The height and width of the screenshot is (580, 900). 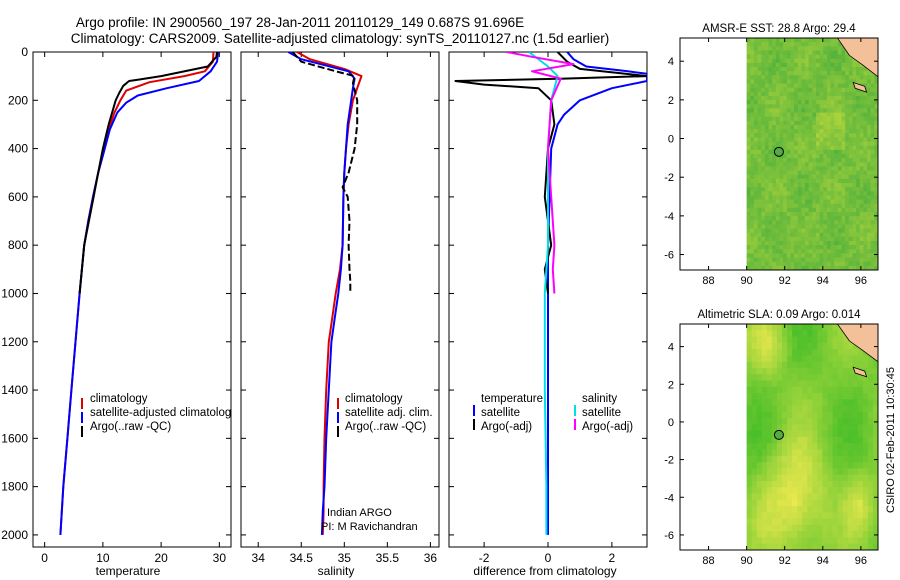 I want to click on x-tick-label: 92, so click(x=785, y=561).